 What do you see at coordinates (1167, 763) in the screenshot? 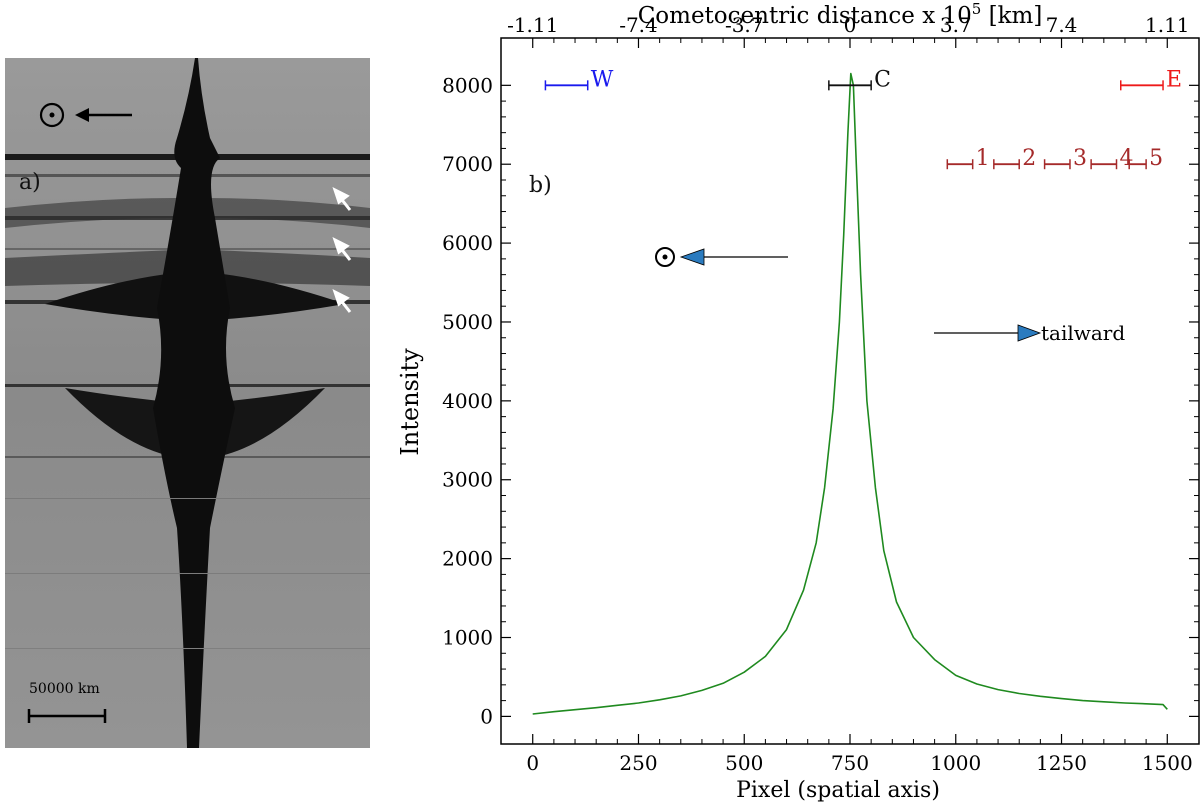
I see `x-tick-label: 1500` at bounding box center [1167, 763].